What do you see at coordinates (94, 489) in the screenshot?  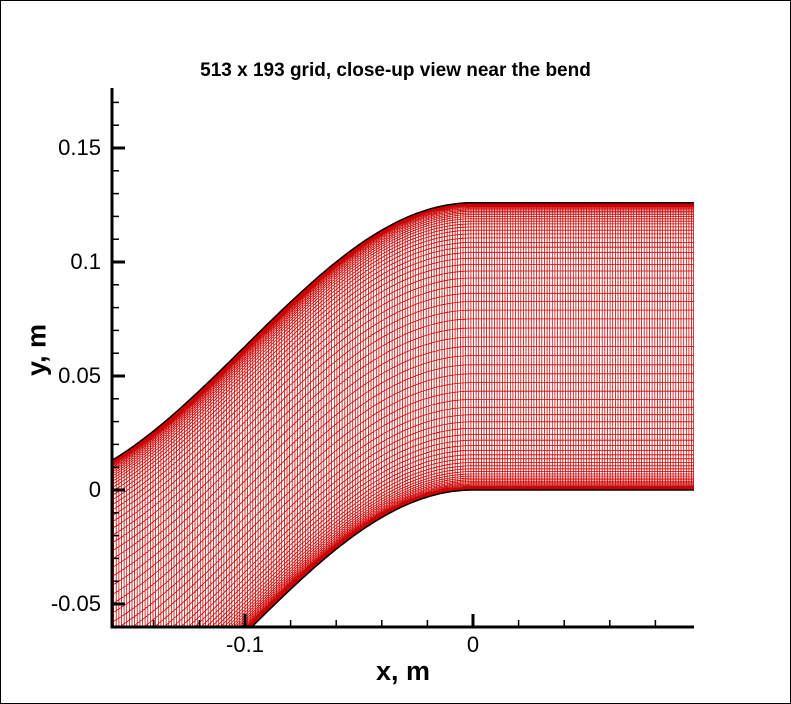 I see `y-tick-label: 0` at bounding box center [94, 489].